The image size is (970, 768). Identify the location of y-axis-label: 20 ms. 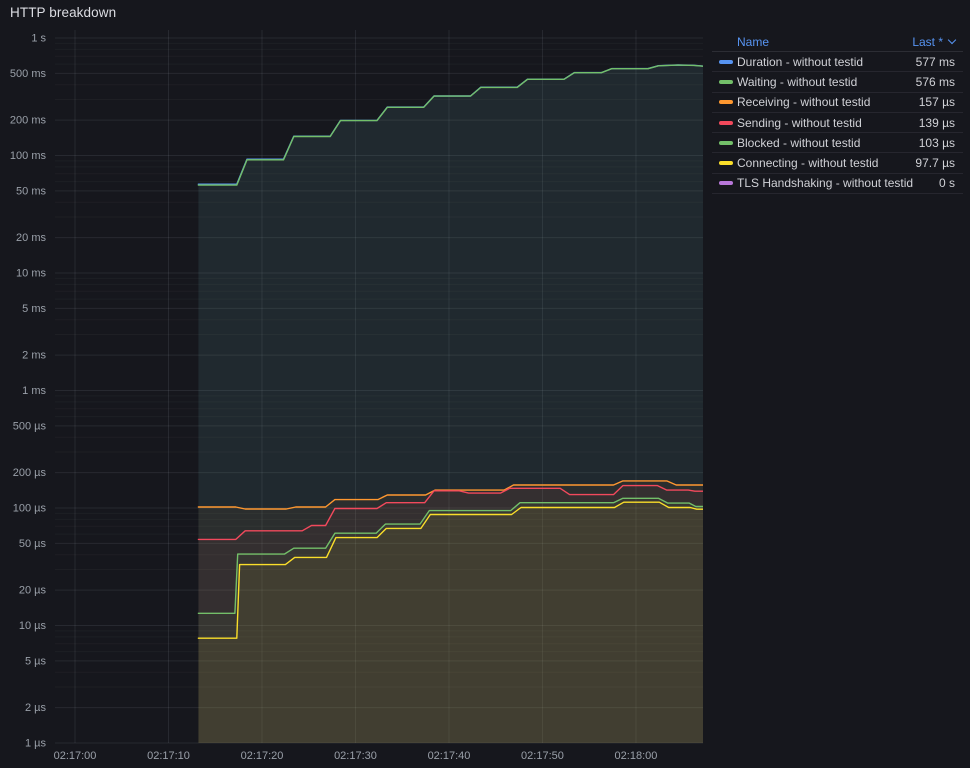
(31, 238).